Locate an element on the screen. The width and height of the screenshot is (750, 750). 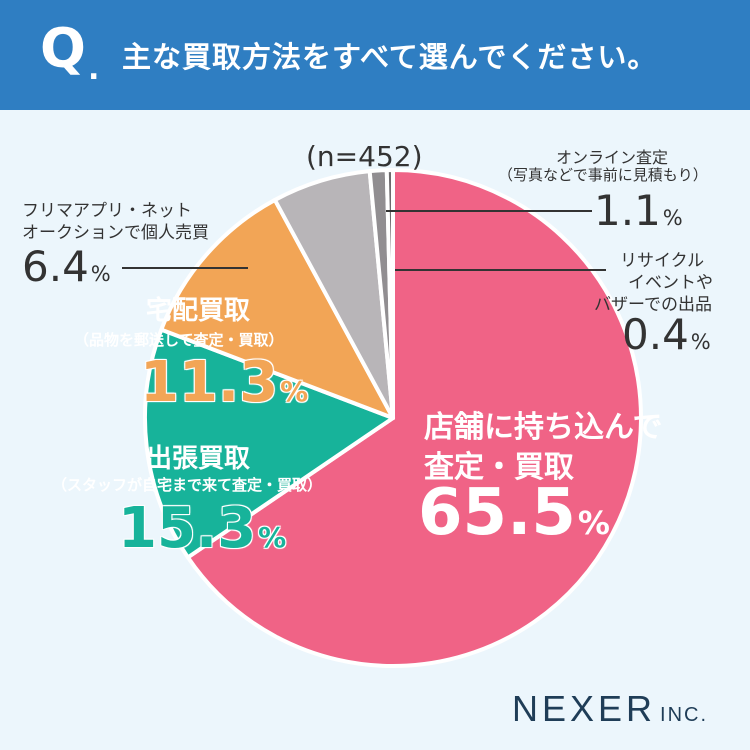
label-recycle-unit: % is located at coordinates (700, 342).